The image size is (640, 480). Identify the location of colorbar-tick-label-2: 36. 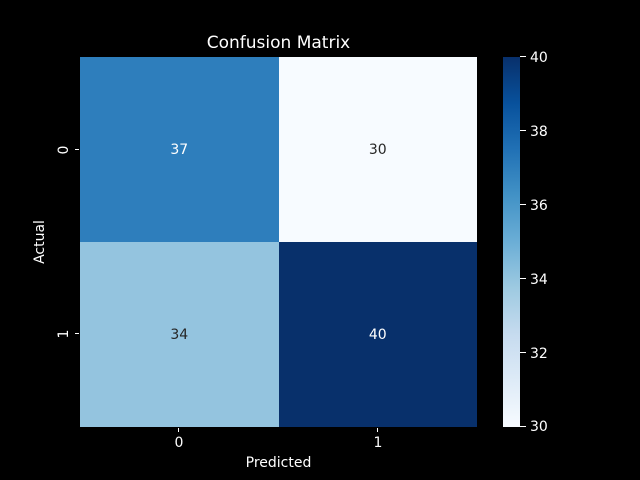
(539, 206).